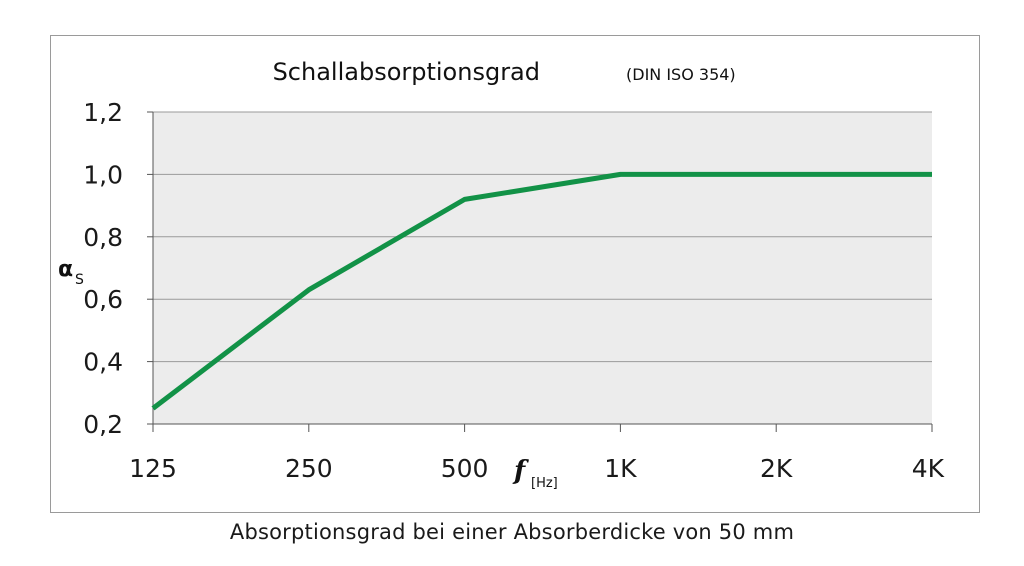 Image resolution: width=1024 pixels, height=566 pixels. Describe the element at coordinates (103, 237) in the screenshot. I see `y-tick-label: 0,8` at that location.